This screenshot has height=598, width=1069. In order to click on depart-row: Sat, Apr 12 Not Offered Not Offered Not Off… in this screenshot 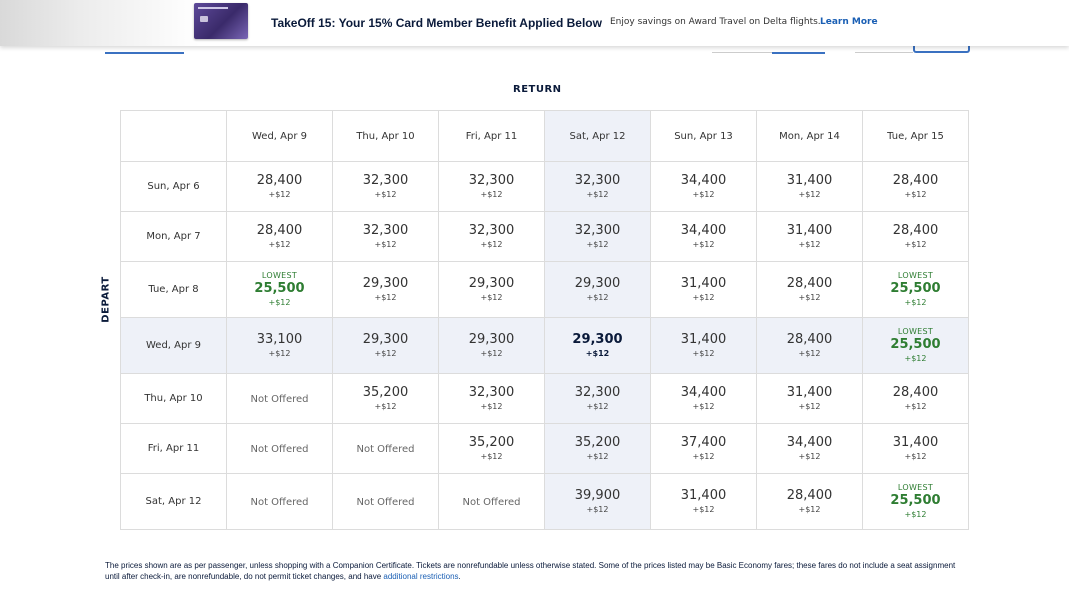, I will do `click(544, 501)`.